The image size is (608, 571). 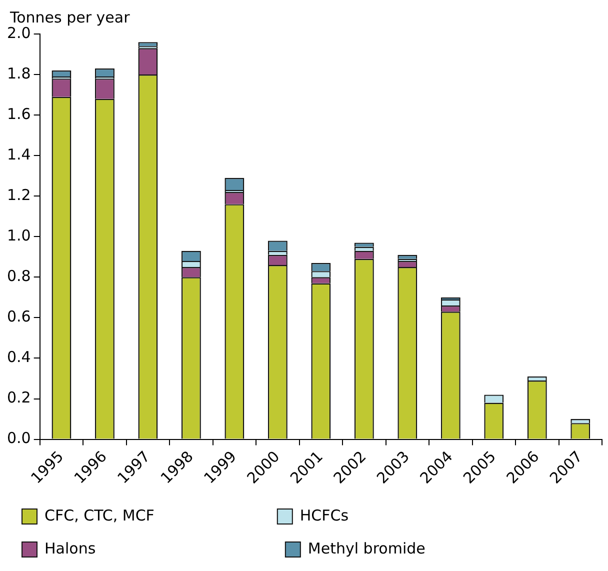 What do you see at coordinates (18, 438) in the screenshot?
I see `y-tick-label: 0.0` at bounding box center [18, 438].